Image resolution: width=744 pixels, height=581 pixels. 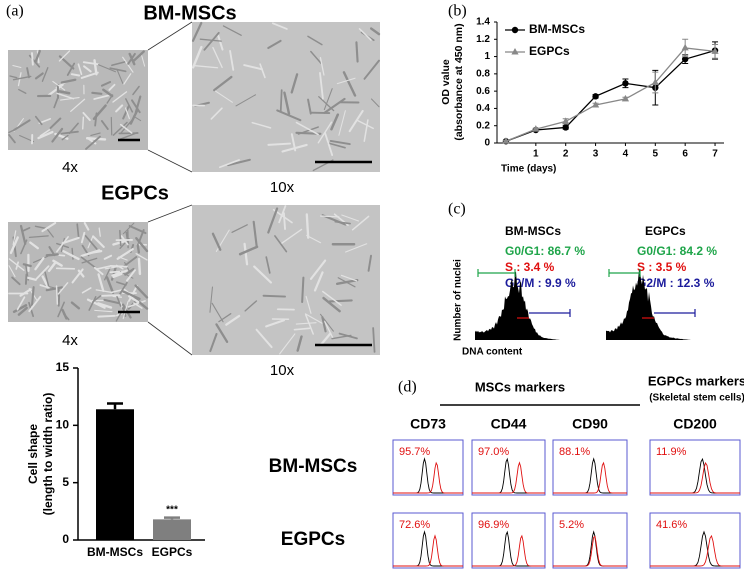 What do you see at coordinates (648, 304) in the screenshot?
I see `dna-histogram` at bounding box center [648, 304].